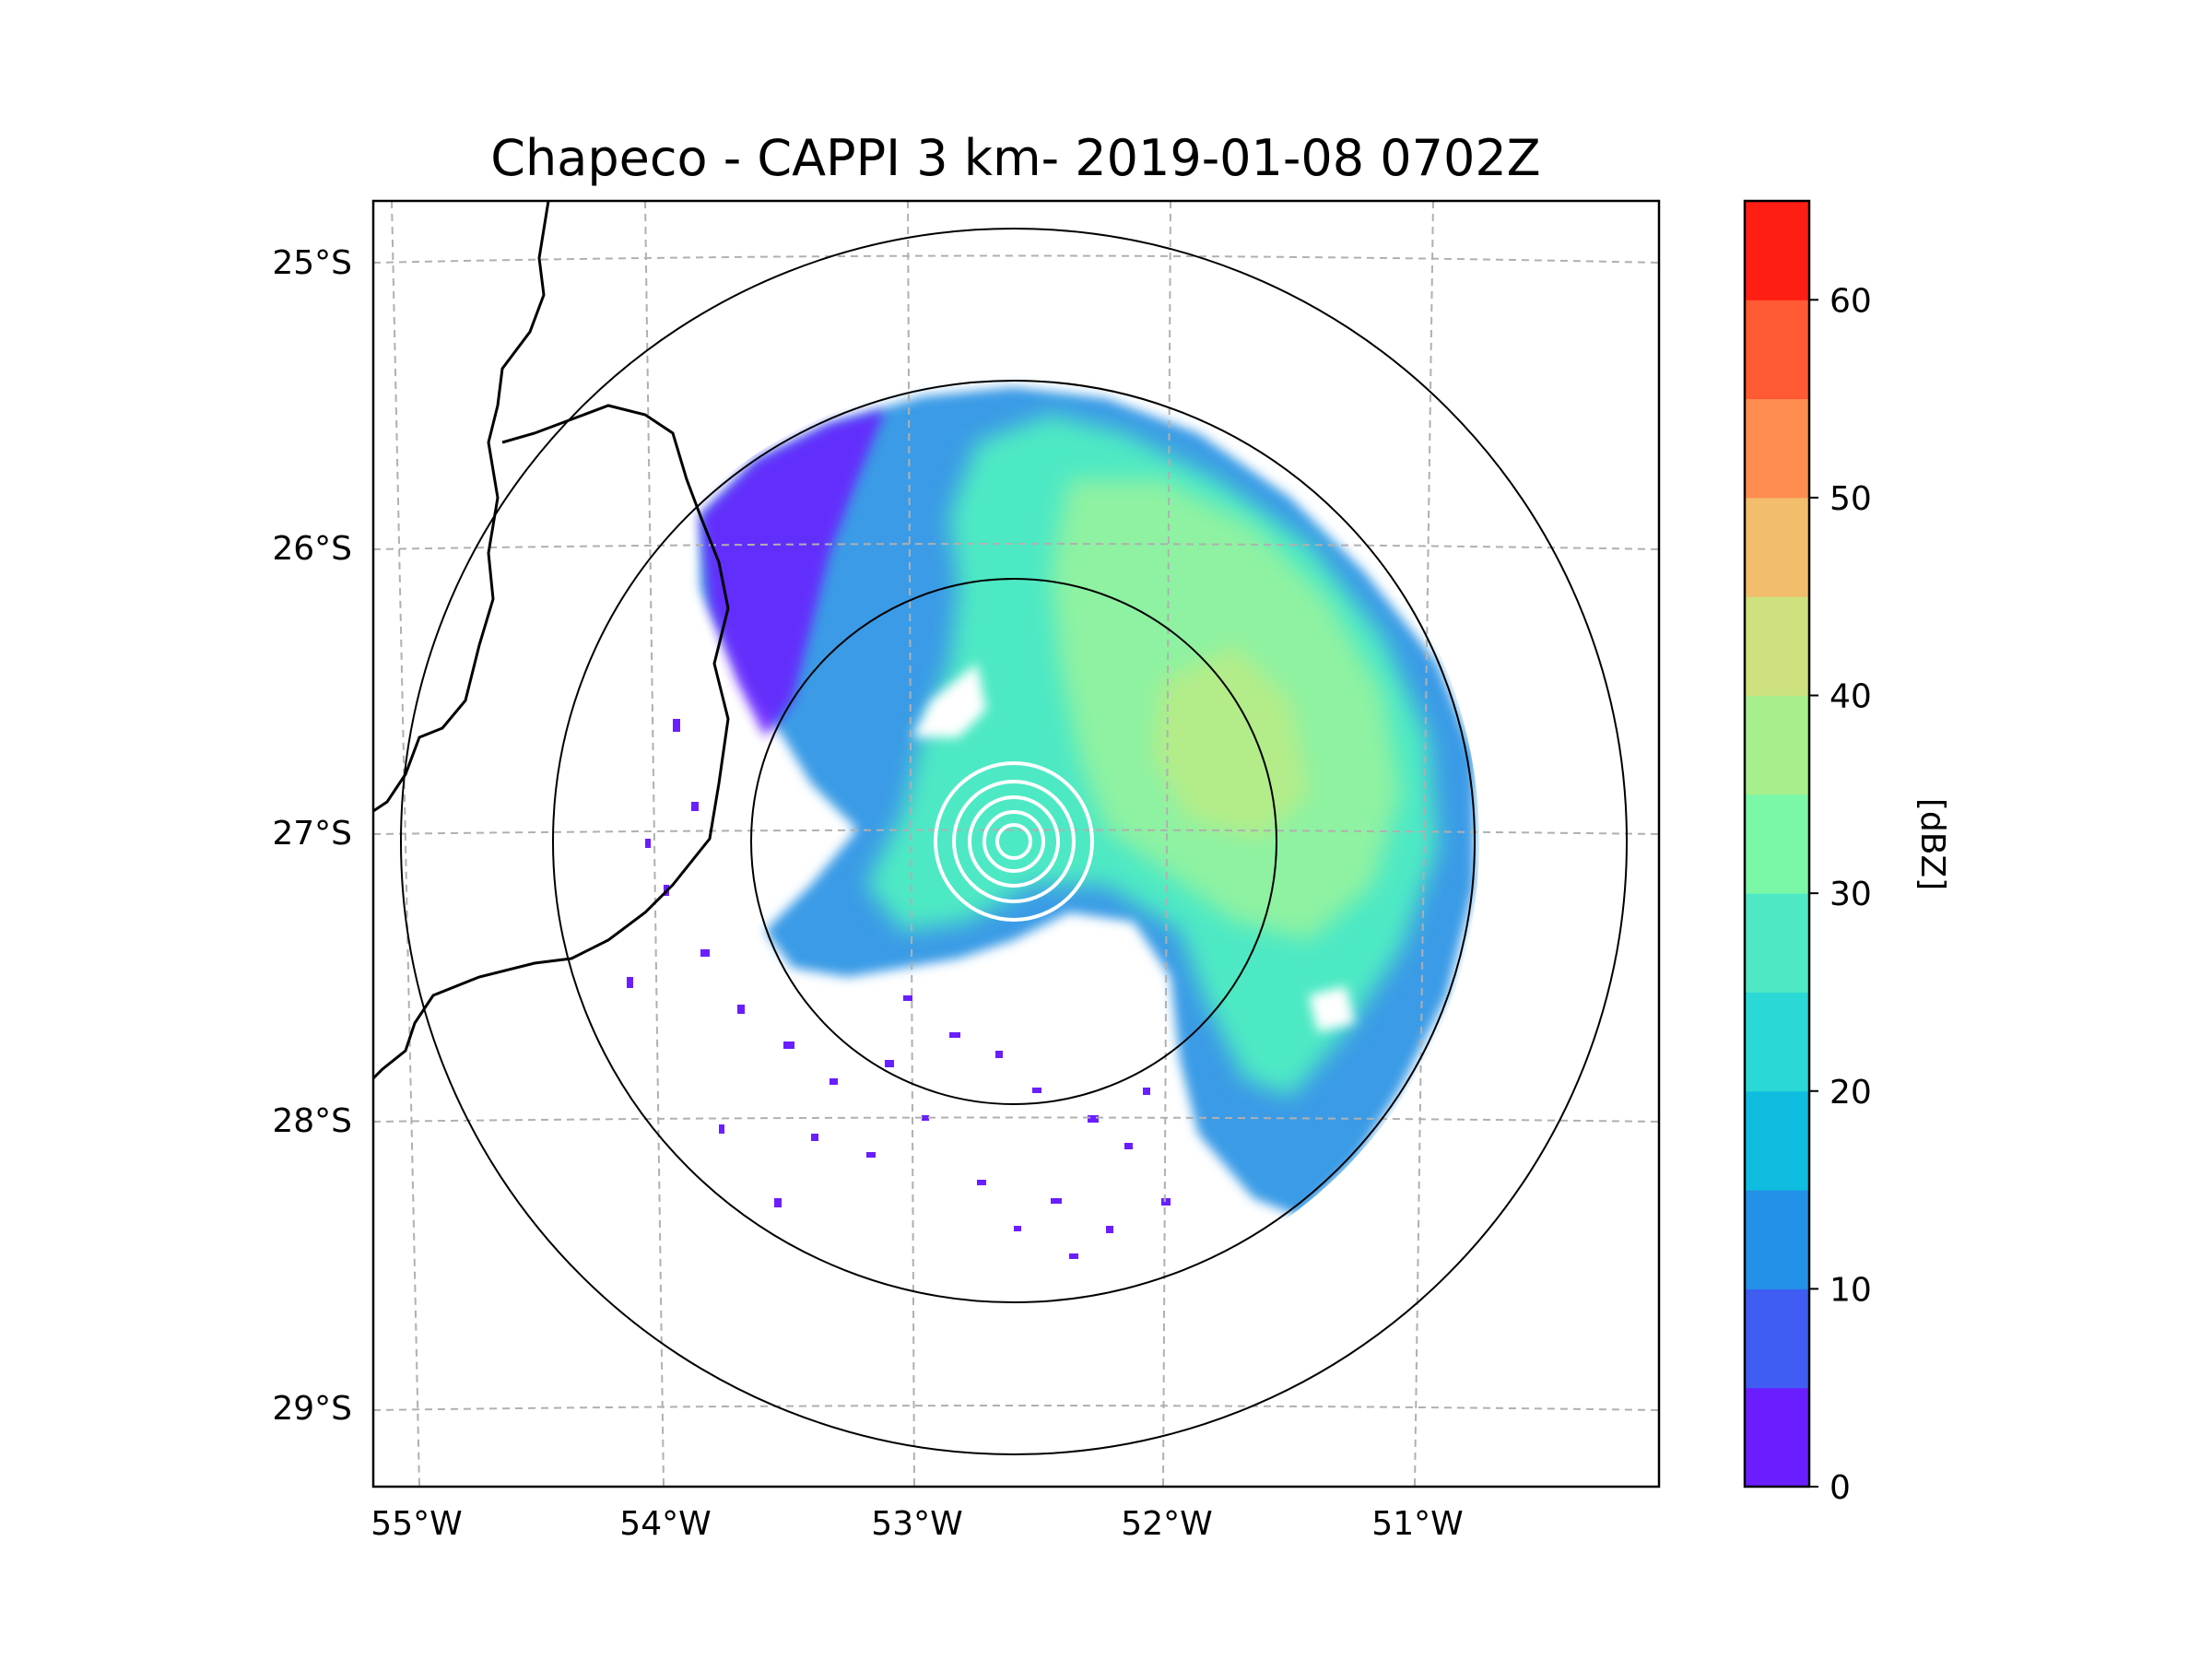 Image resolution: width=2212 pixels, height=1659 pixels. I want to click on x-tick-label: 54°W, so click(665, 1524).